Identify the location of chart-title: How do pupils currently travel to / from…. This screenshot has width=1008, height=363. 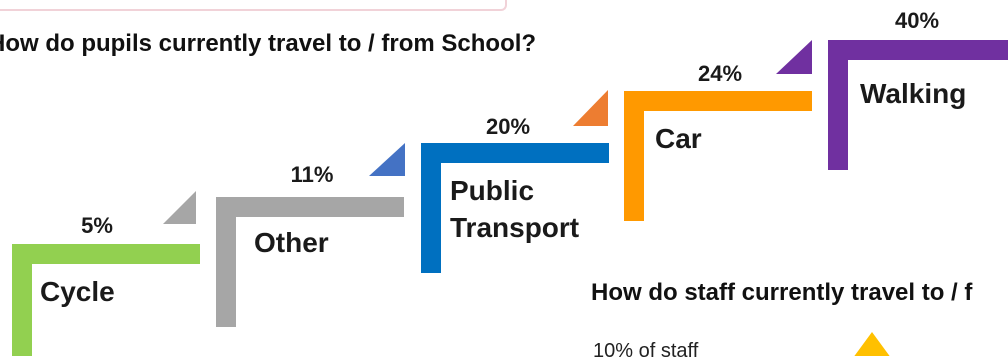
(268, 43).